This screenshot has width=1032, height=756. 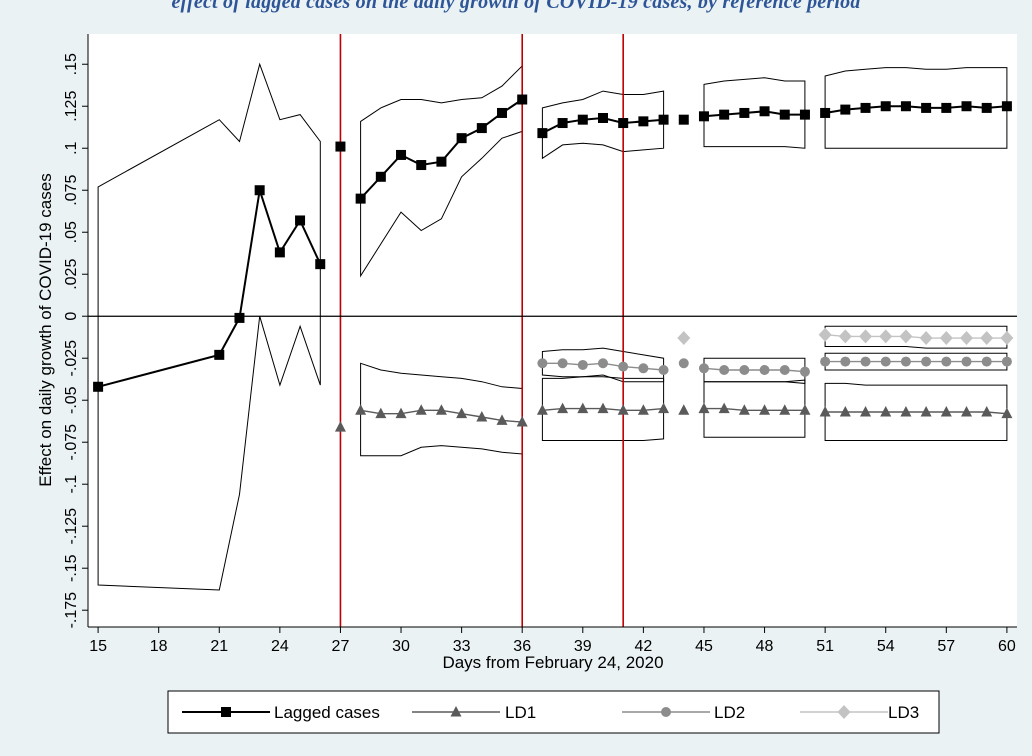 What do you see at coordinates (159, 646) in the screenshot?
I see `x-tick-label: 18` at bounding box center [159, 646].